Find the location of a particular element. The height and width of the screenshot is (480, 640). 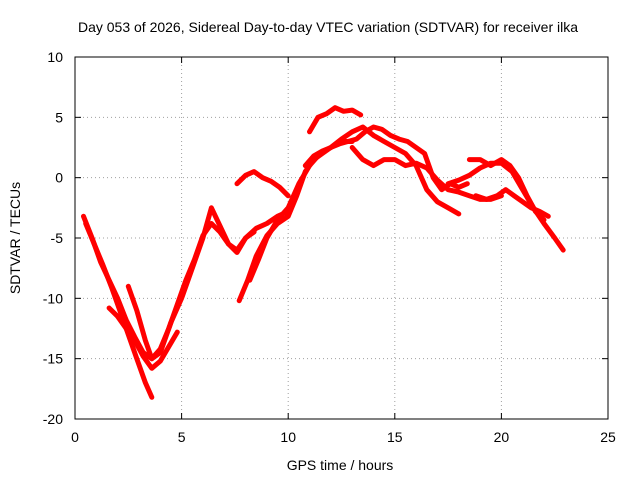

y-tick-label: -15 is located at coordinates (53, 359).